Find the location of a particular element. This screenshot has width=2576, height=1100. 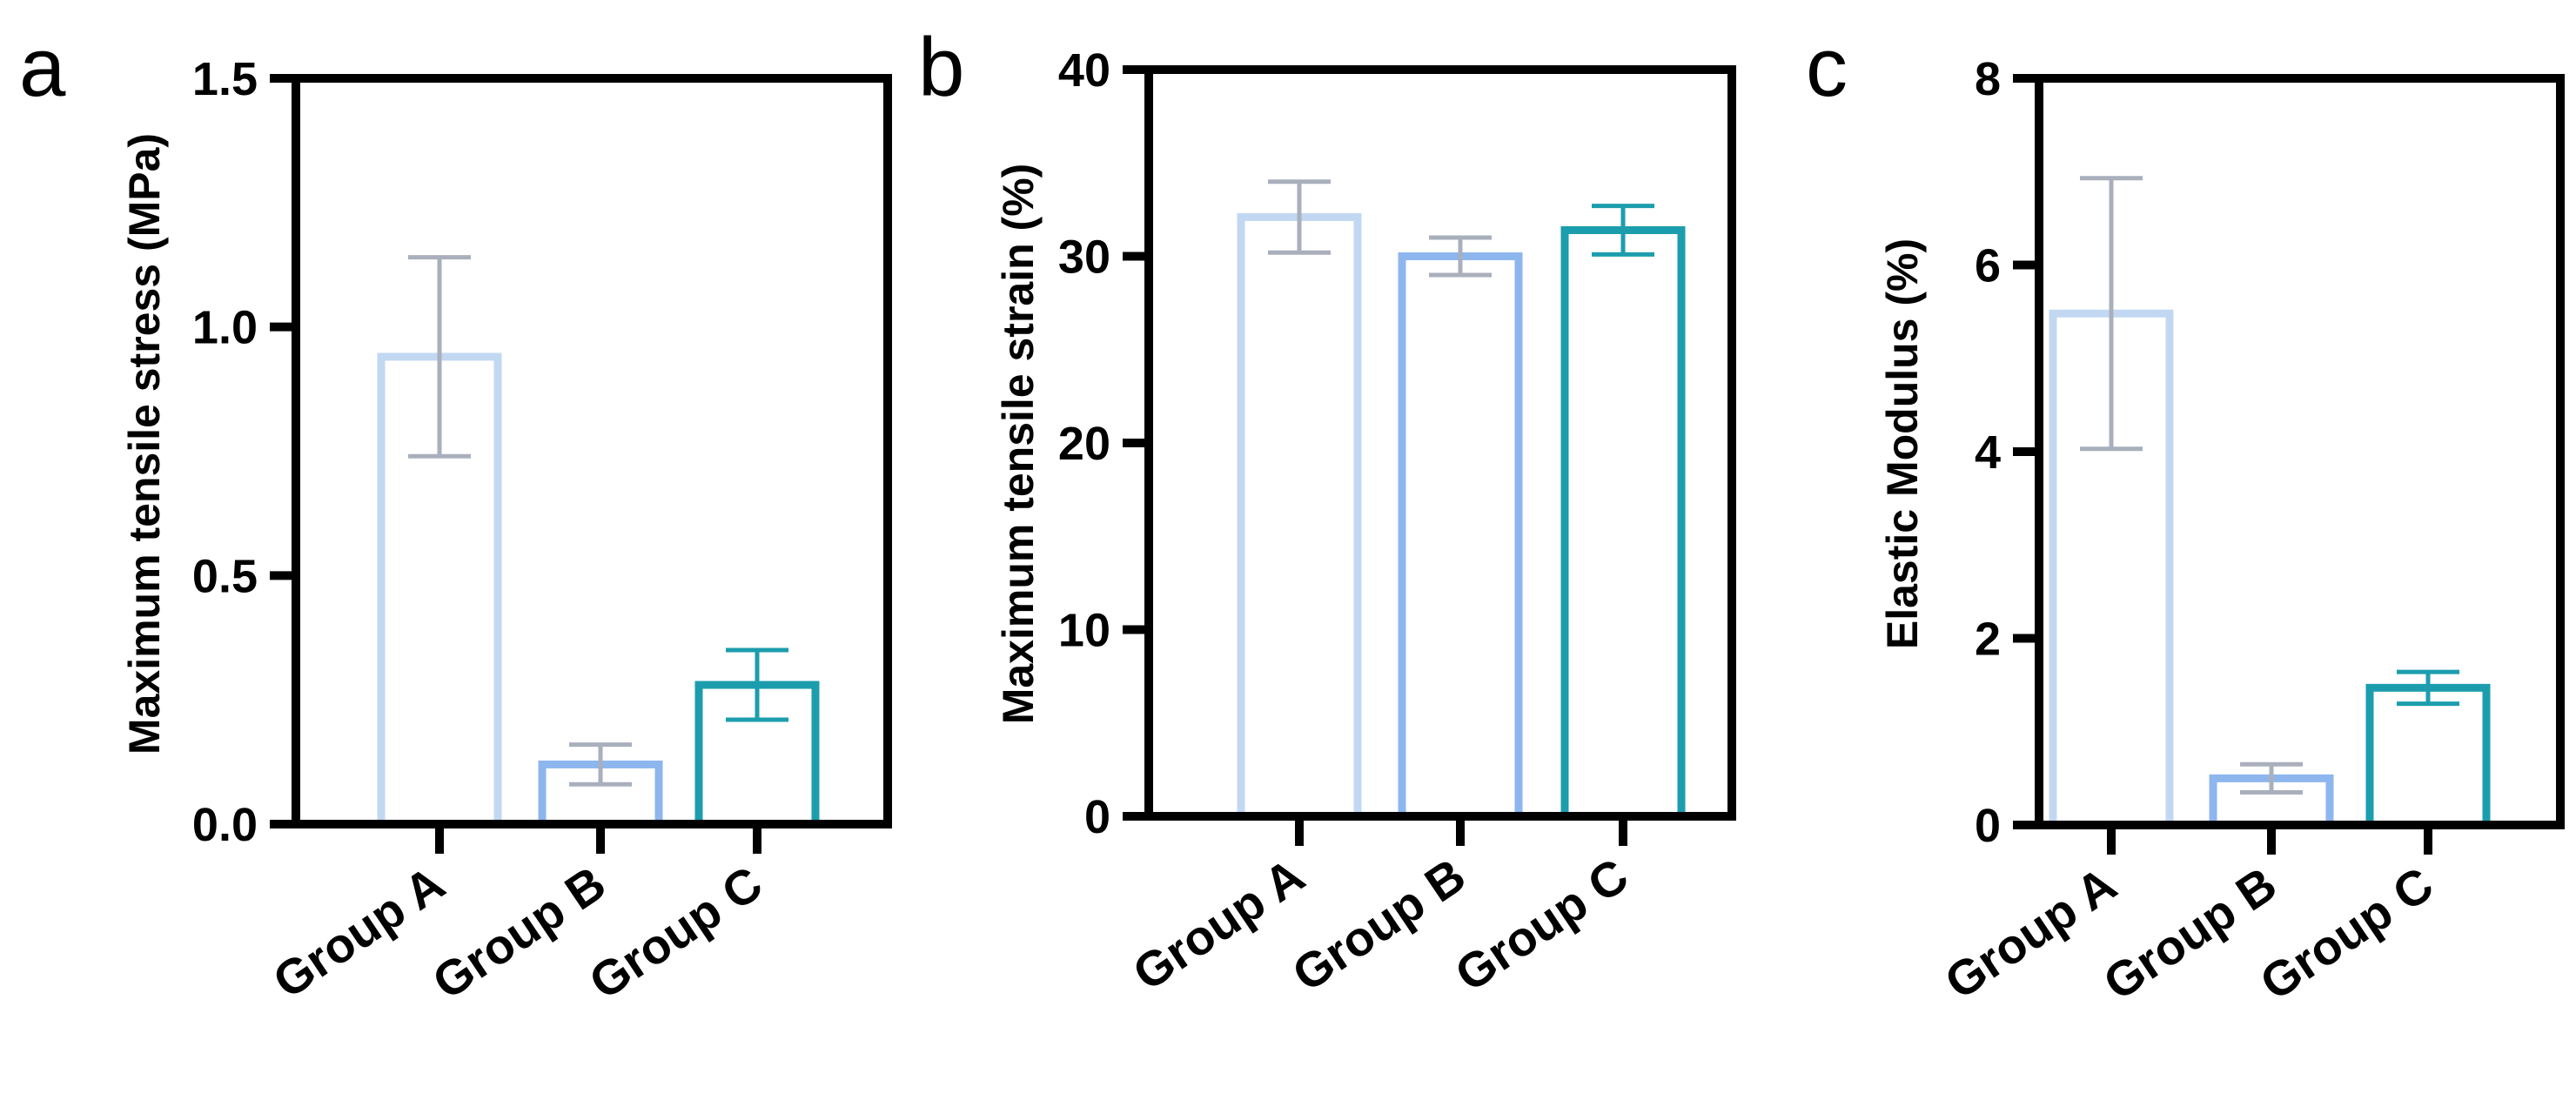

y-tick-label-b-1: 10 is located at coordinates (1084, 631).